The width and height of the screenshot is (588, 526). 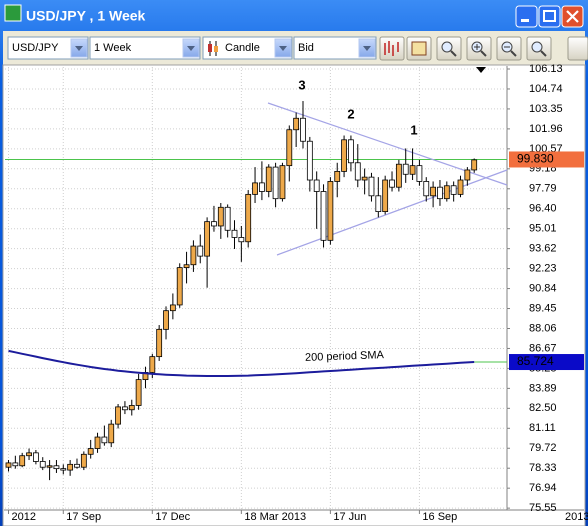 What do you see at coordinates (242, 48) in the screenshot?
I see `style-text: Candle` at bounding box center [242, 48].